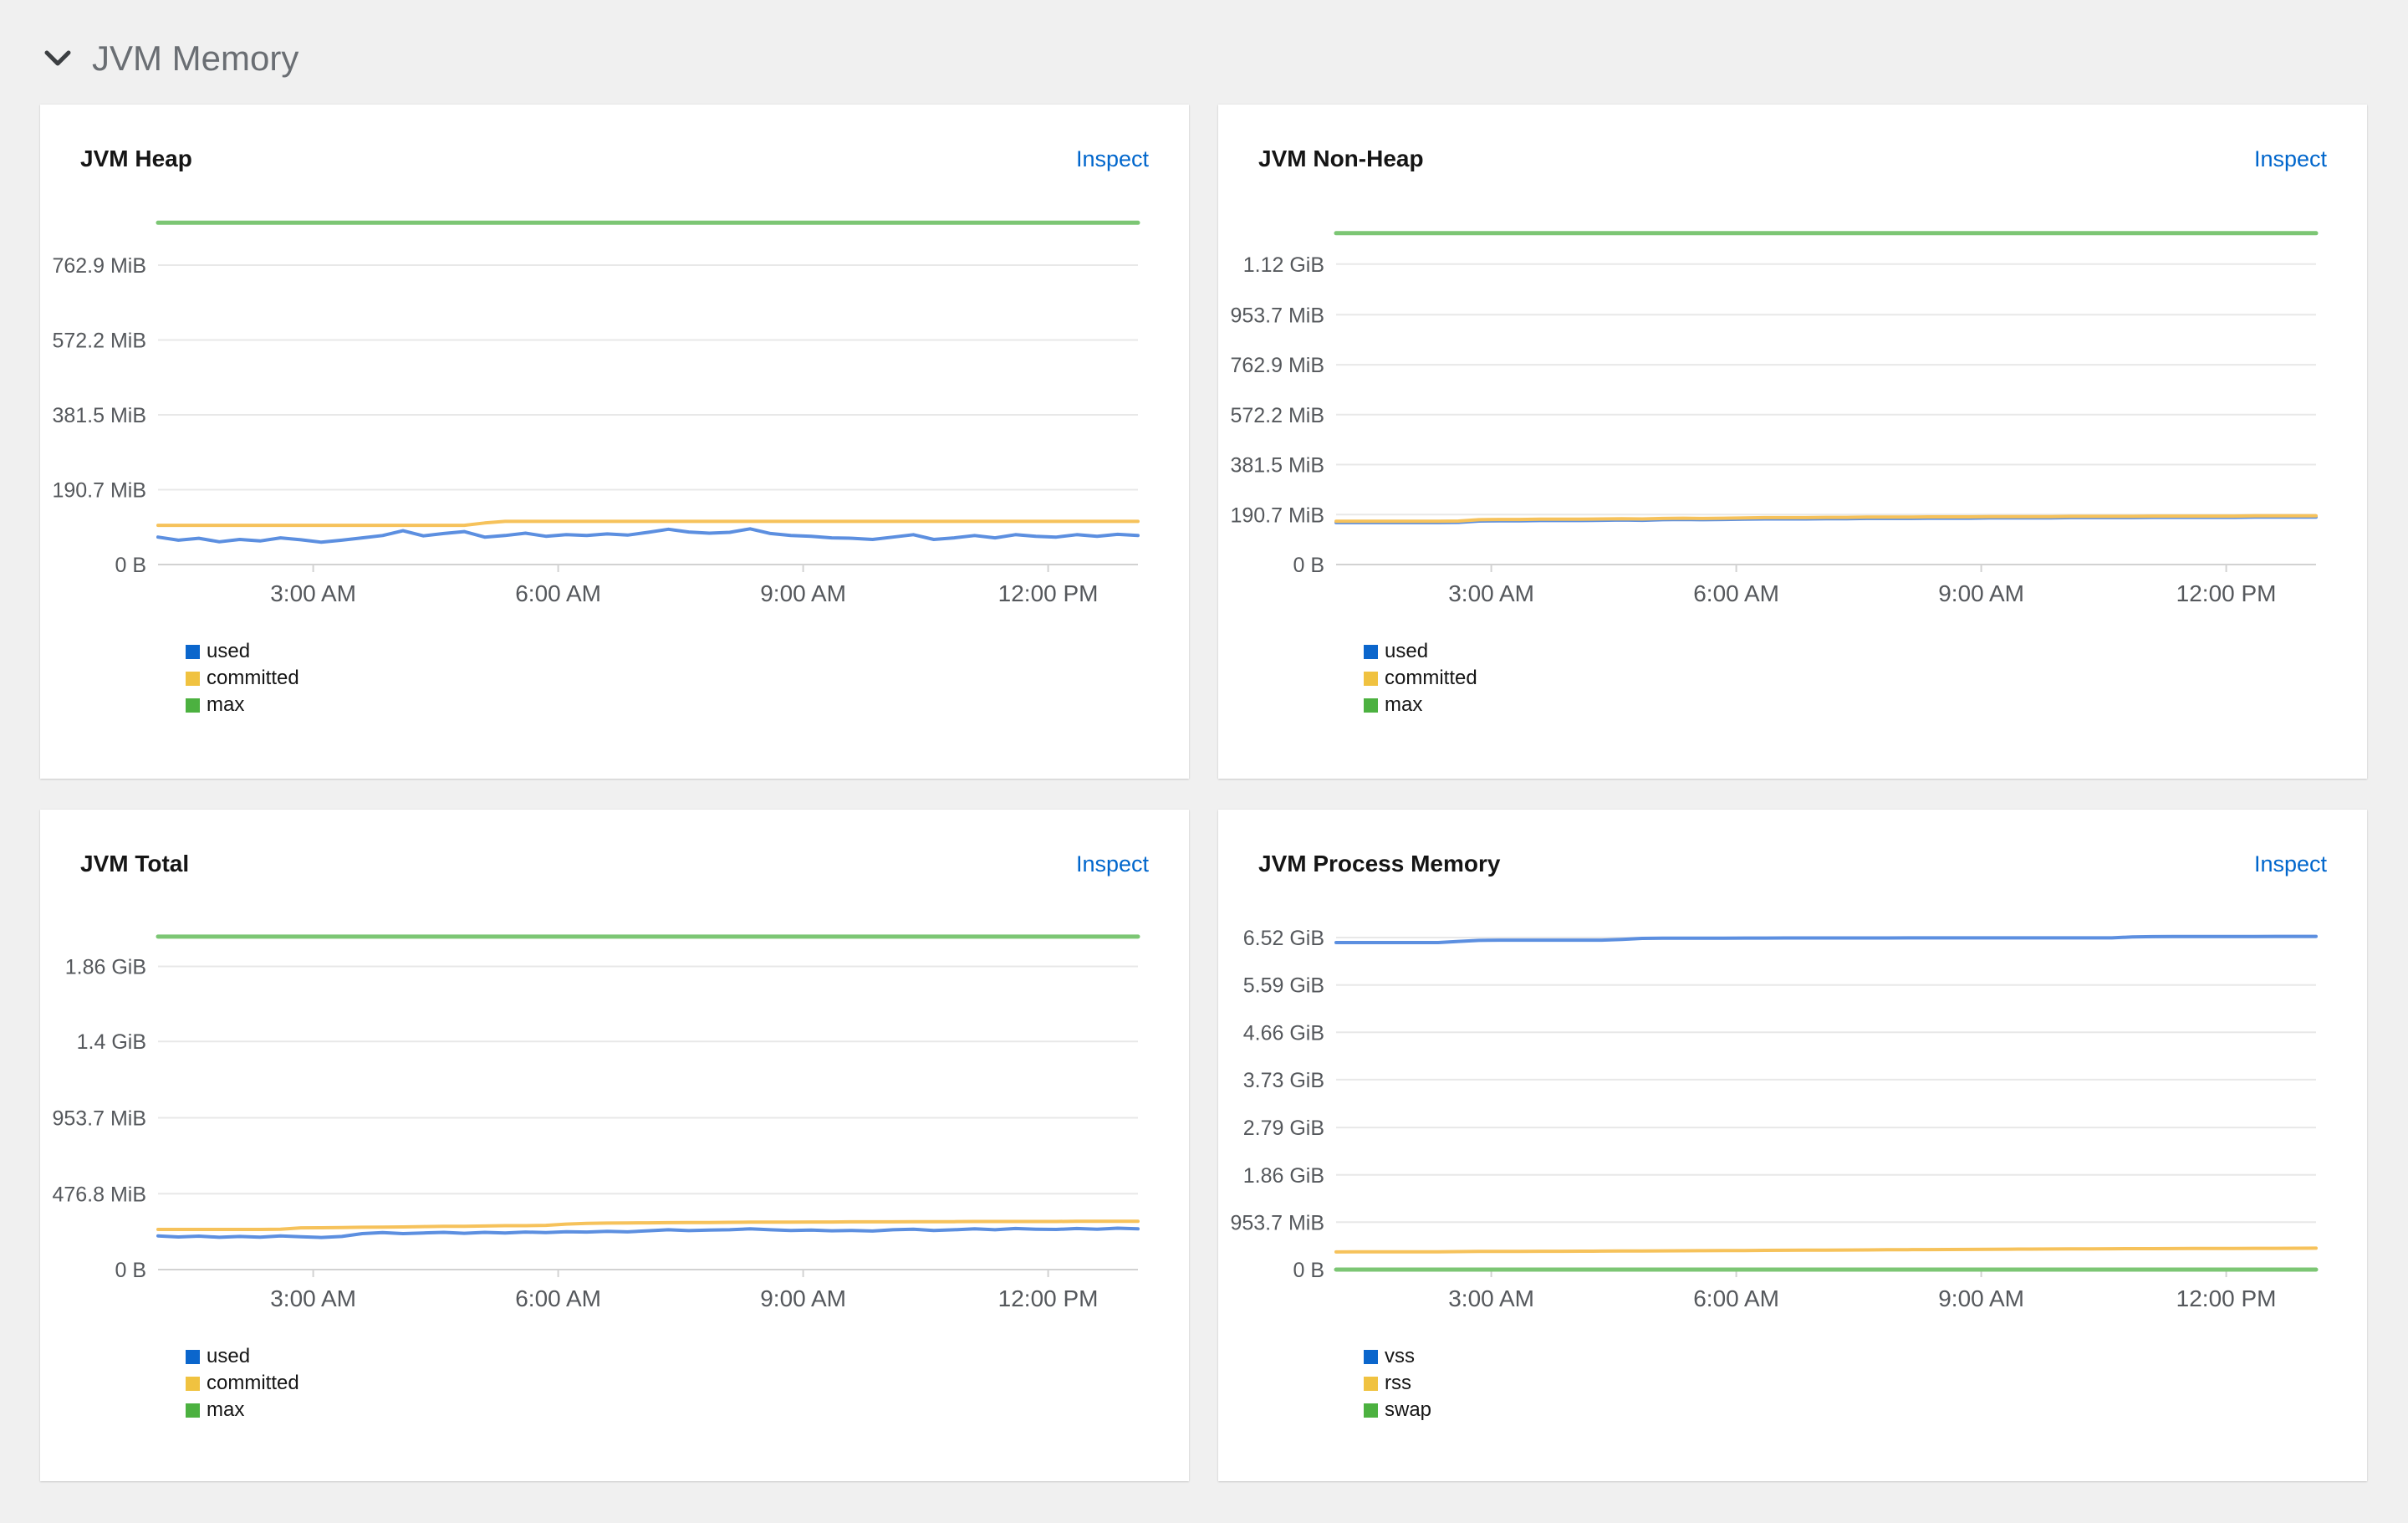 The width and height of the screenshot is (2408, 1523). Describe the element at coordinates (112, 1042) in the screenshot. I see `y-tick-label: 1.4 GiB` at that location.